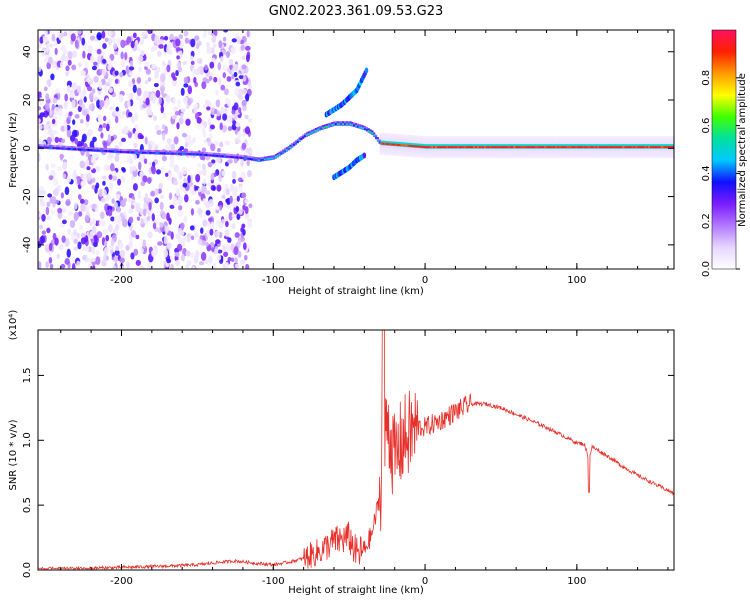 The width and height of the screenshot is (750, 600). I want to click on snr-y-tick-label: 0.5, so click(27, 505).